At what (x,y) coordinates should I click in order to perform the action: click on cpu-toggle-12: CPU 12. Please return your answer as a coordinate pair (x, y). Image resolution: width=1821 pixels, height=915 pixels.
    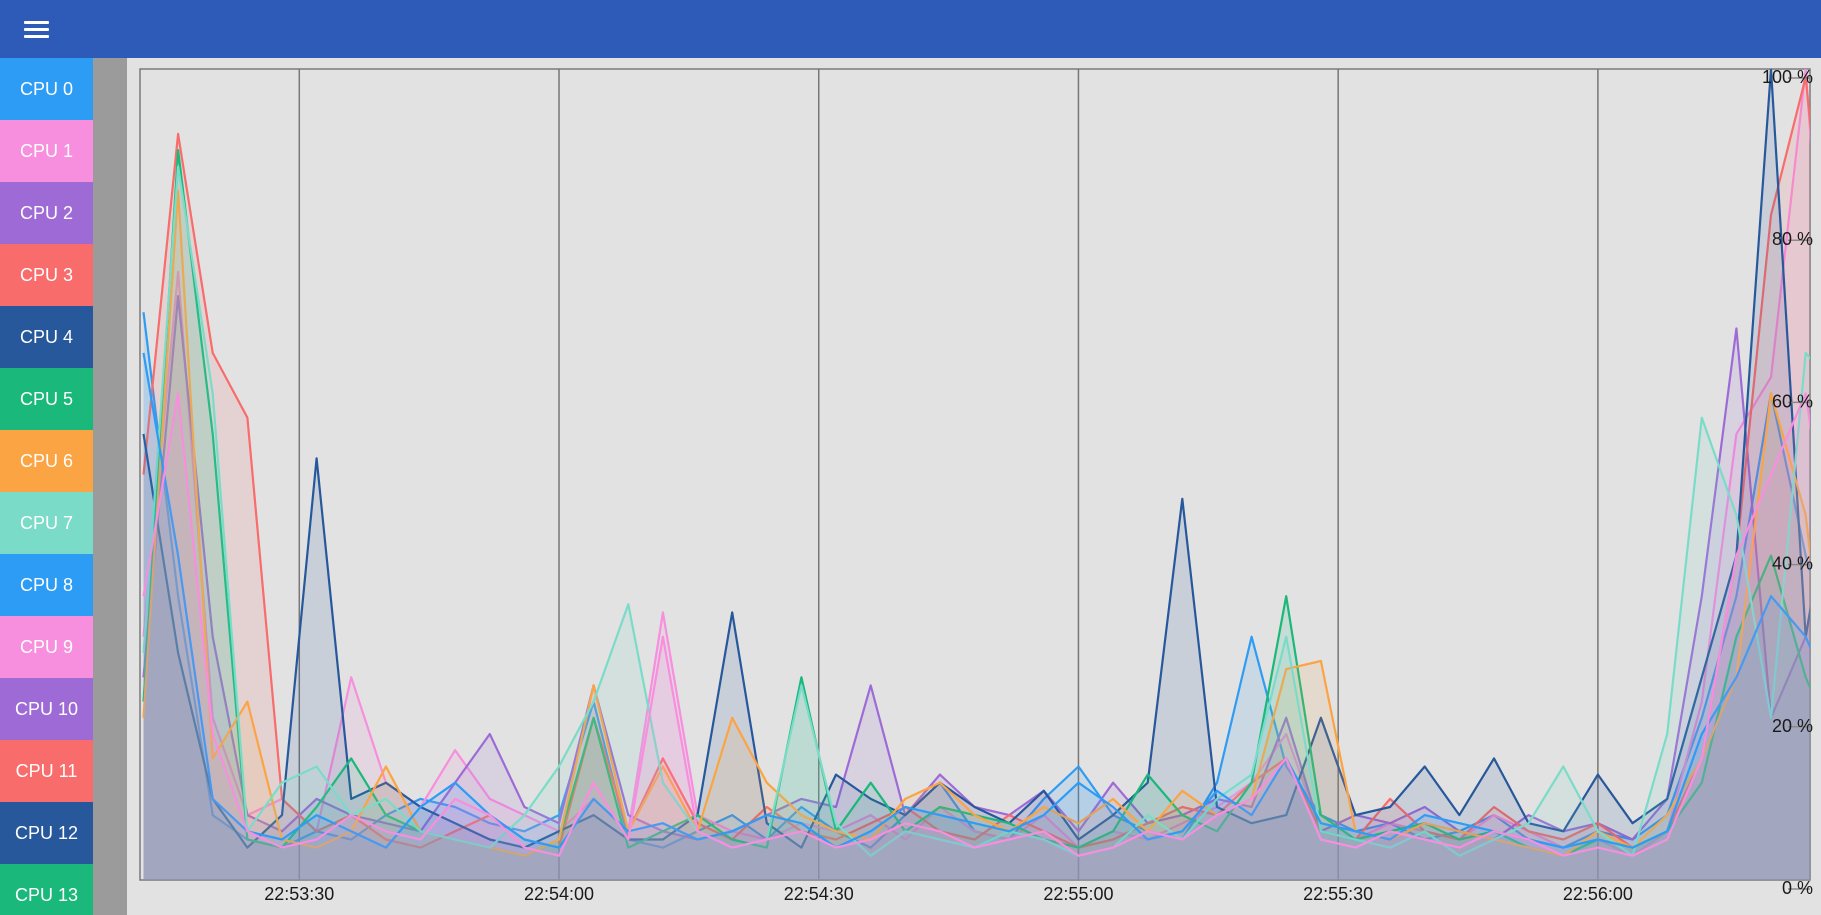
    Looking at the image, I should click on (46, 833).